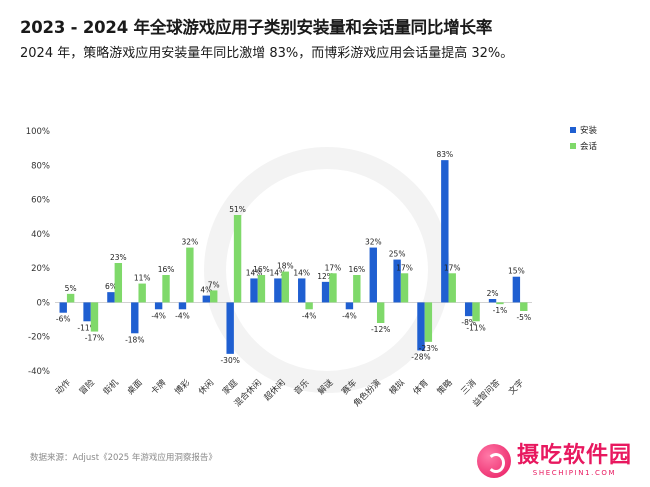  What do you see at coordinates (589, 130) in the screenshot?
I see `legend-label: 安装` at bounding box center [589, 130].